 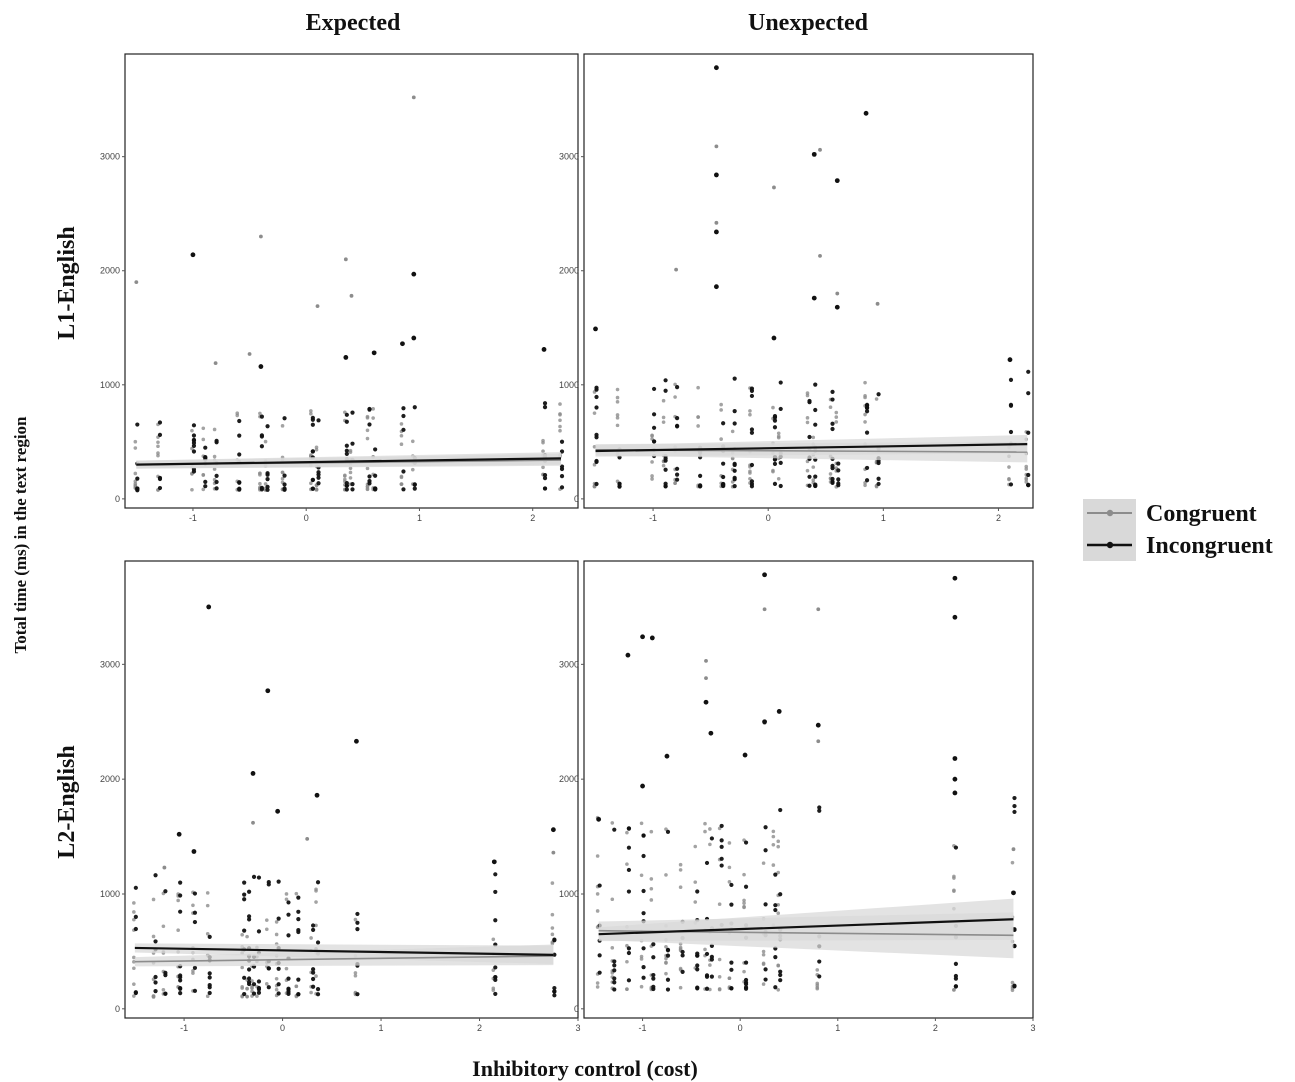 What do you see at coordinates (215, 363) in the screenshot?
I see `l1-expected-outlier-congruent` at bounding box center [215, 363].